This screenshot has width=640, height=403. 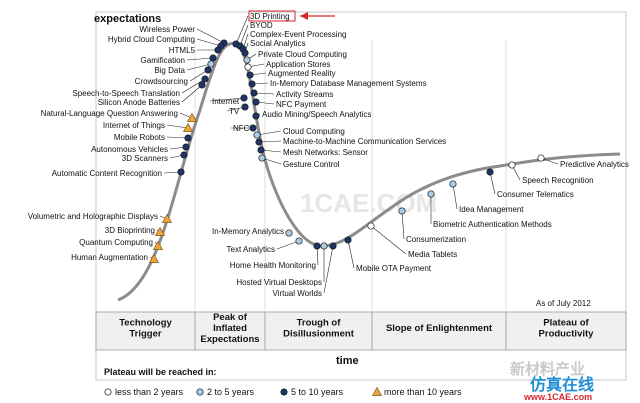 I want to click on technology-label: NFC Payment, so click(x=301, y=104).